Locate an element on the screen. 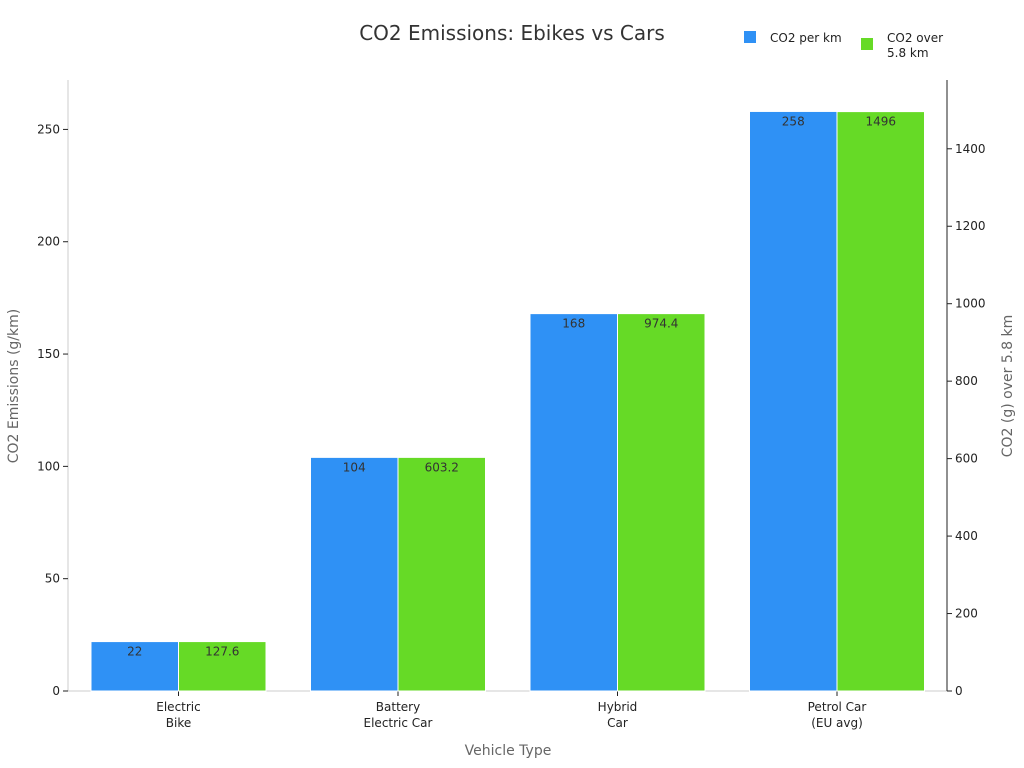 Image resolution: width=1024 pixels, height=768 pixels. y-tick-label-left: 0 is located at coordinates (56, 691).